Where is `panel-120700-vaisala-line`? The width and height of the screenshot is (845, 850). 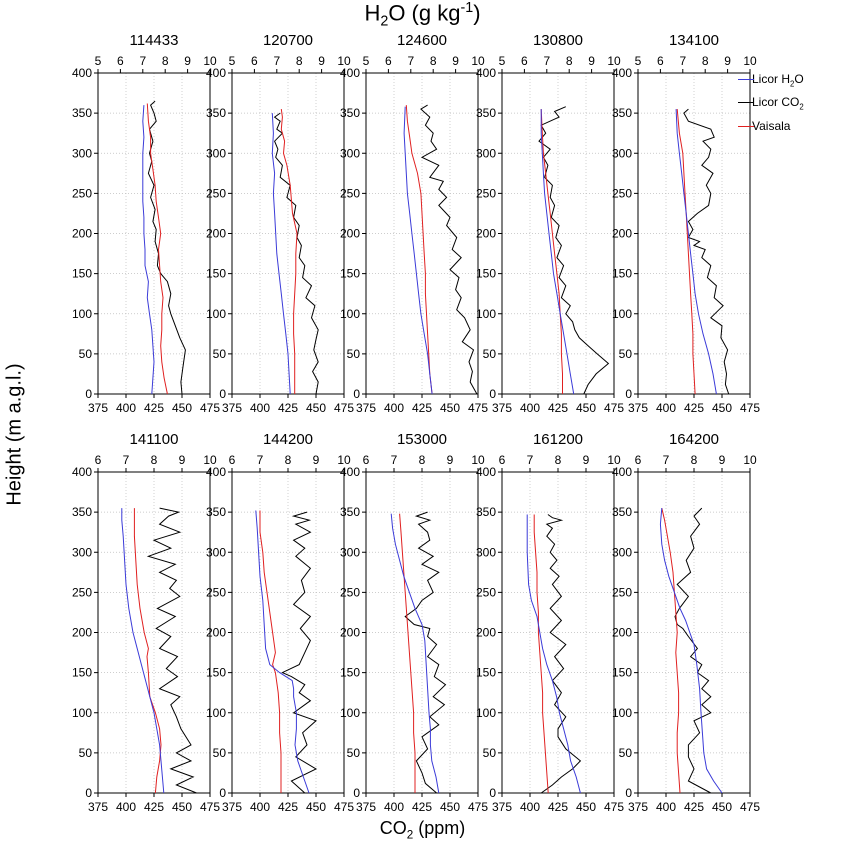 panel-120700-vaisala-line is located at coordinates (289, 251).